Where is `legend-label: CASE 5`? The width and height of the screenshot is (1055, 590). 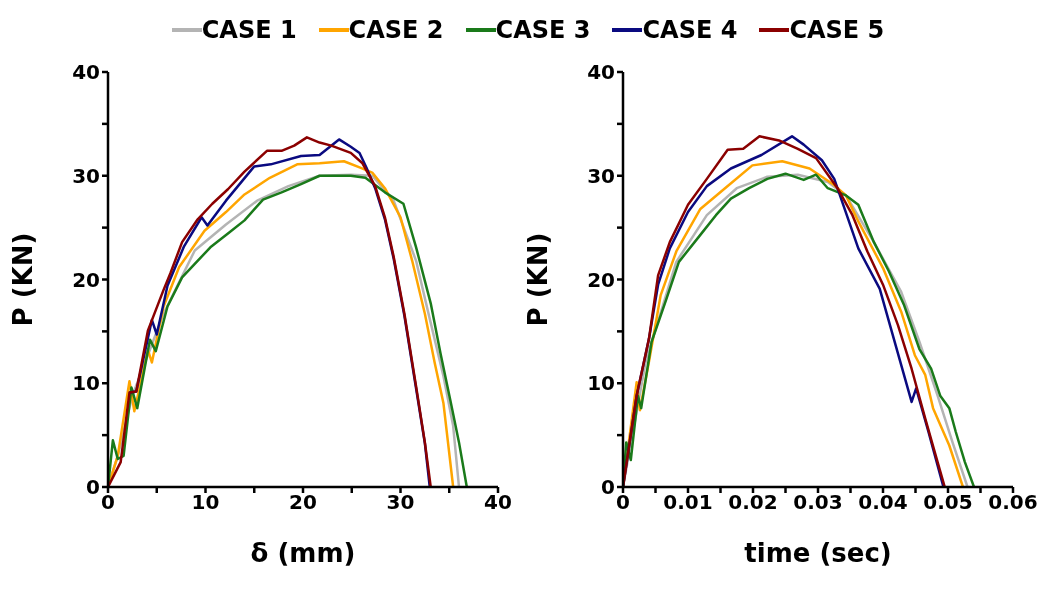
legend-label: CASE 5 is located at coordinates (837, 30).